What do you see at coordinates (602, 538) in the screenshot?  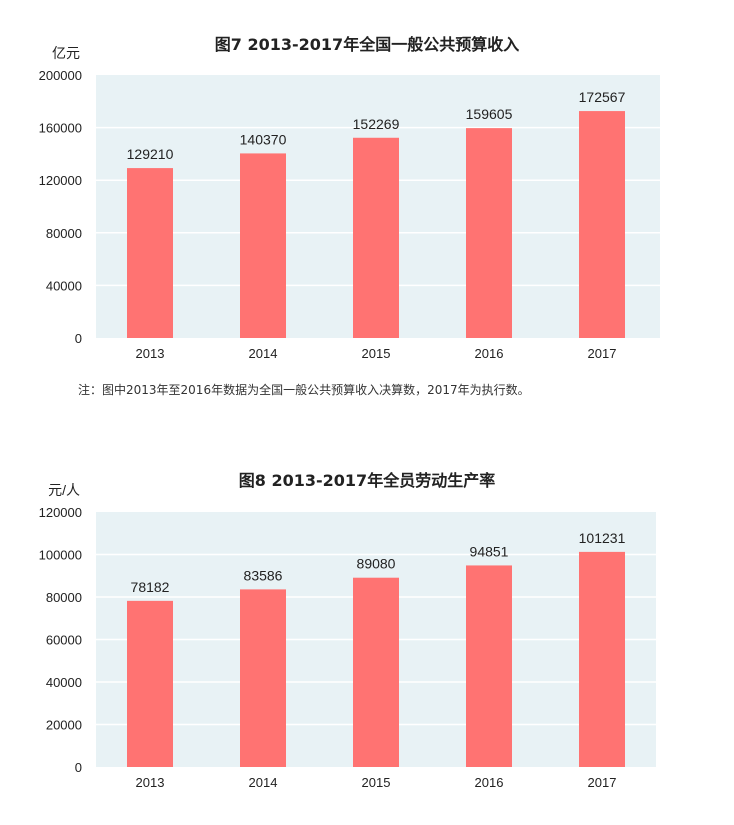 I see `data-label: 101231` at bounding box center [602, 538].